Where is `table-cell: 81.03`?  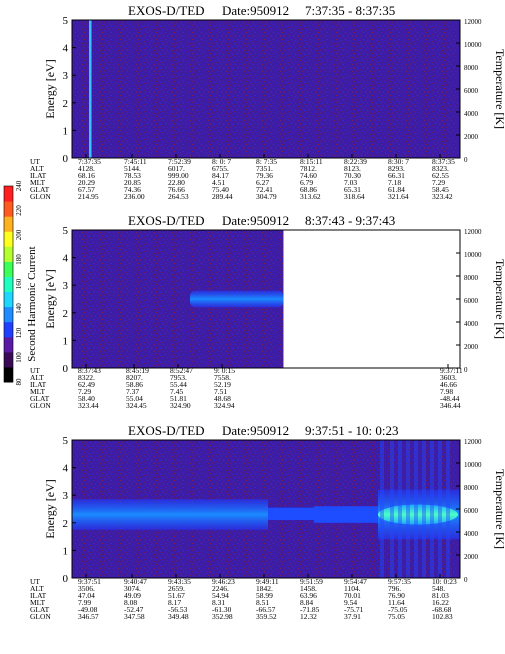
table-cell: 81.03 is located at coordinates (440, 595).